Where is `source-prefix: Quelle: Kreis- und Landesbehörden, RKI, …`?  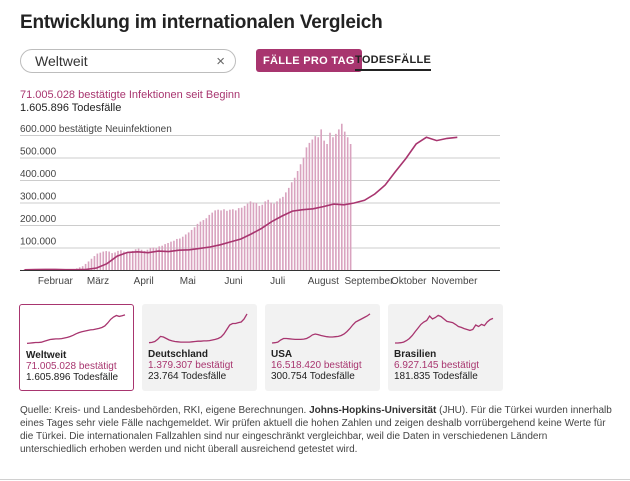 source-prefix: Quelle: Kreis- und Landesbehörden, RKI, … is located at coordinates (165, 410).